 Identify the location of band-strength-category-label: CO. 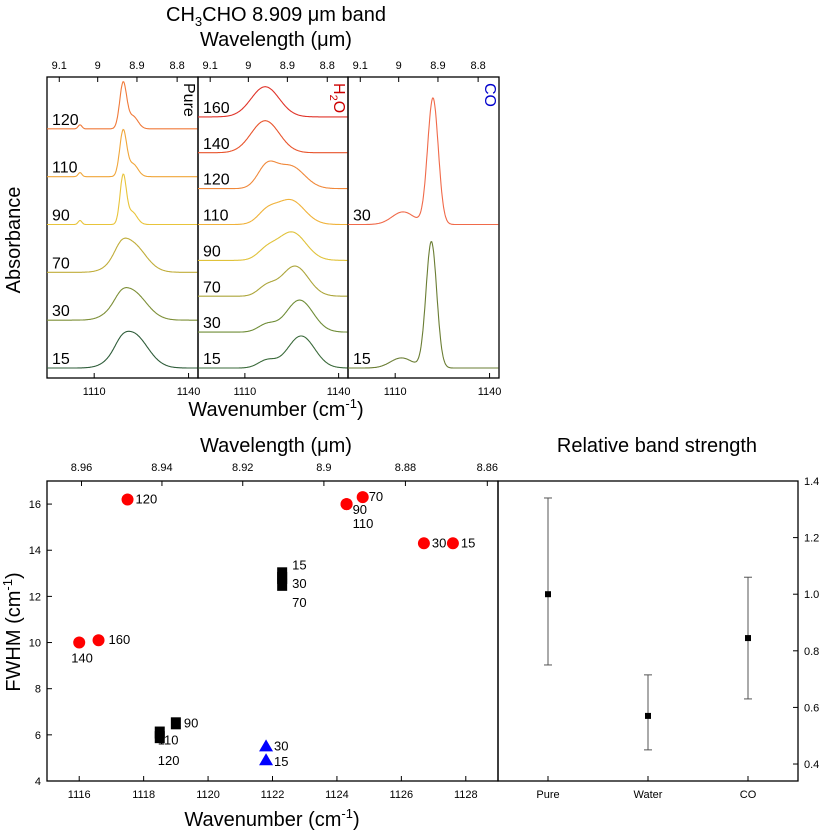
(748, 795).